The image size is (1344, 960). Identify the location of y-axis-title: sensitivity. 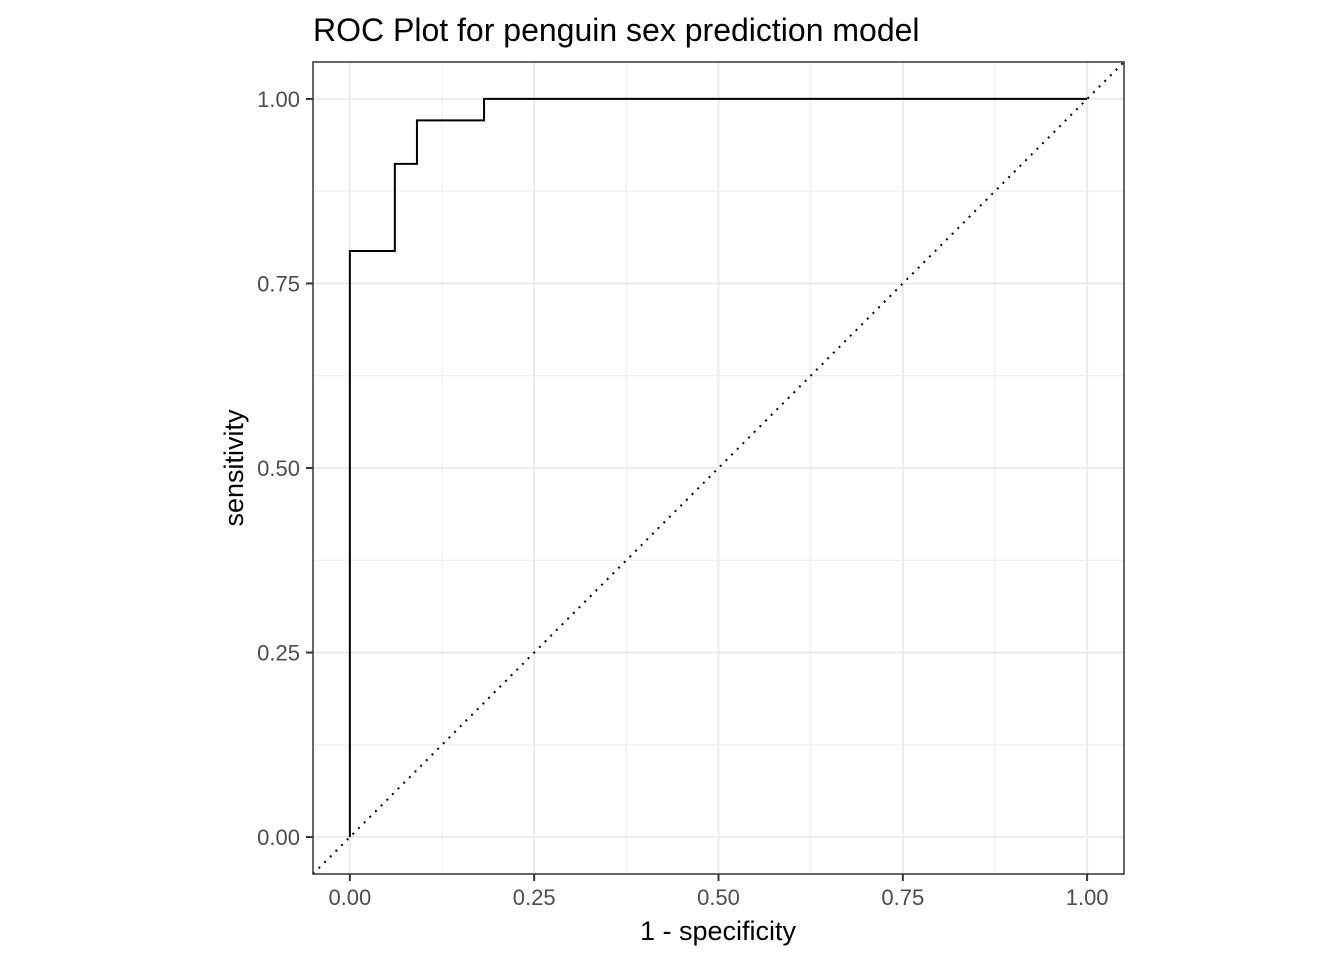
(234, 468).